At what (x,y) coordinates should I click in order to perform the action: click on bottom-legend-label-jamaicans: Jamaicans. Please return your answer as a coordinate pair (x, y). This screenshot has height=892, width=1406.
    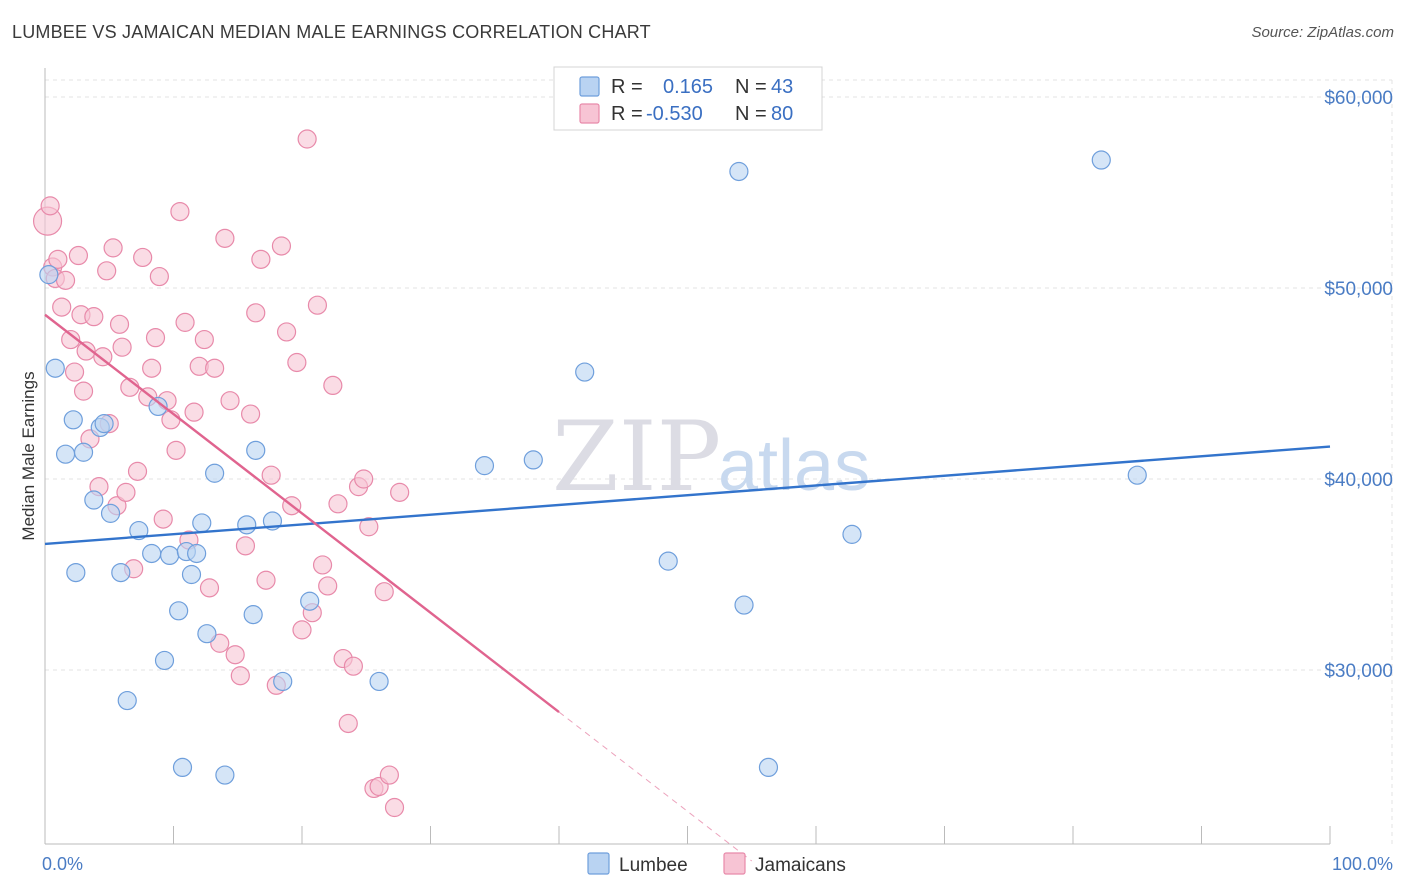
    Looking at the image, I should click on (800, 865).